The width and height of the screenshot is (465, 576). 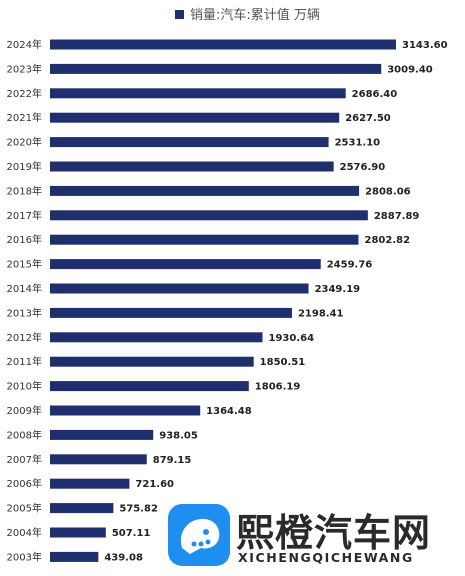 What do you see at coordinates (24, 532) in the screenshot?
I see `y-tick-label: 2004年` at bounding box center [24, 532].